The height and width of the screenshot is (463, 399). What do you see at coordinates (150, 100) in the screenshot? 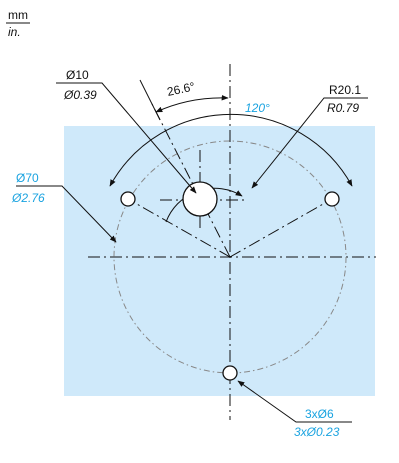
I see `angle-26-extension` at bounding box center [150, 100].